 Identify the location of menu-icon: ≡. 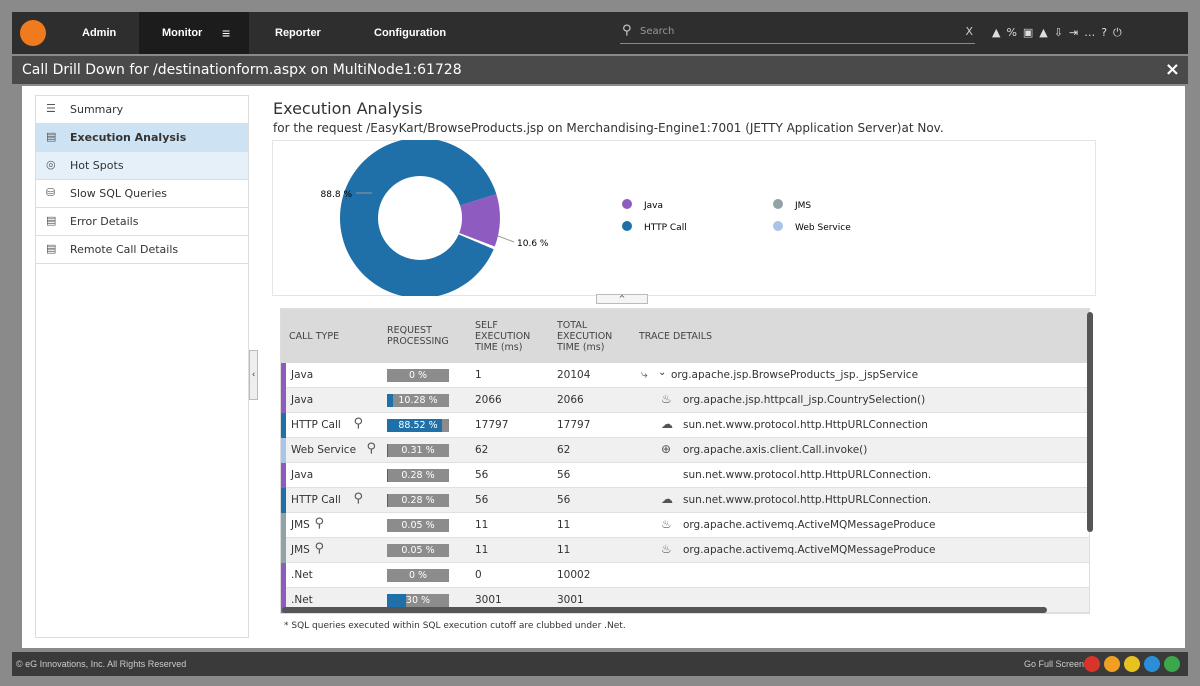
(226, 33).